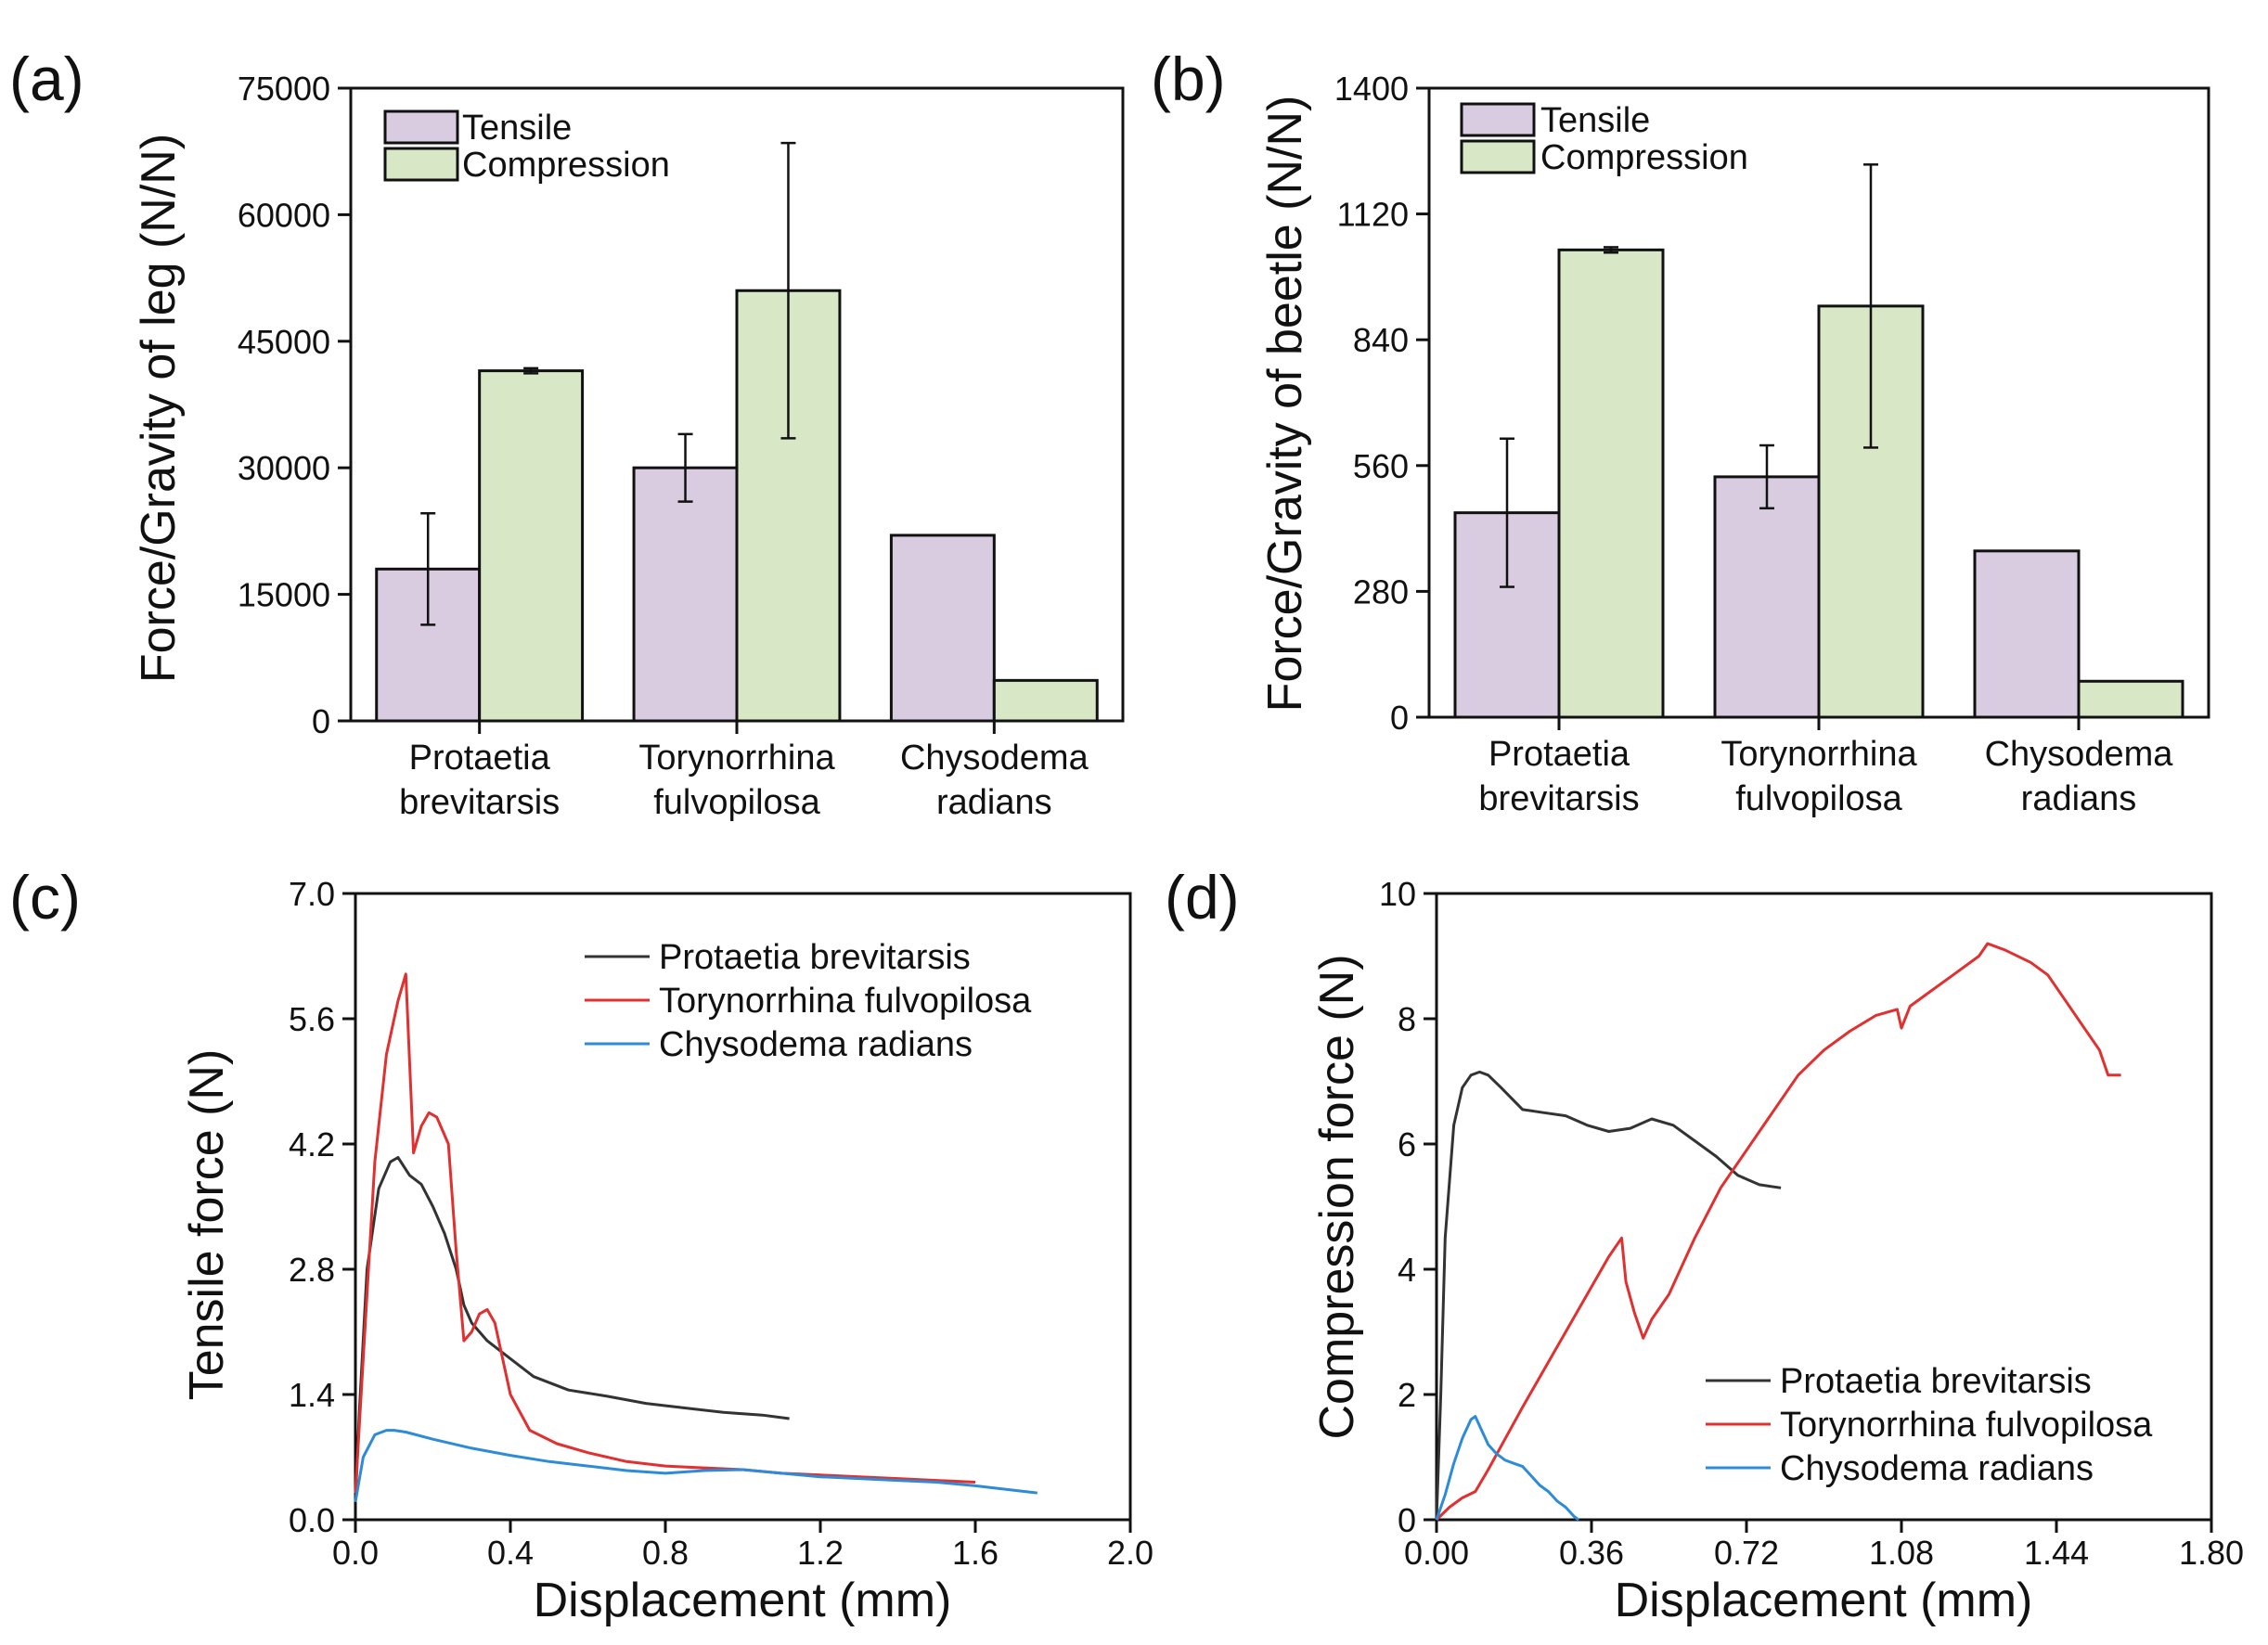 Image resolution: width=2268 pixels, height=1645 pixels. I want to click on panel-a-label: (a), so click(46, 79).